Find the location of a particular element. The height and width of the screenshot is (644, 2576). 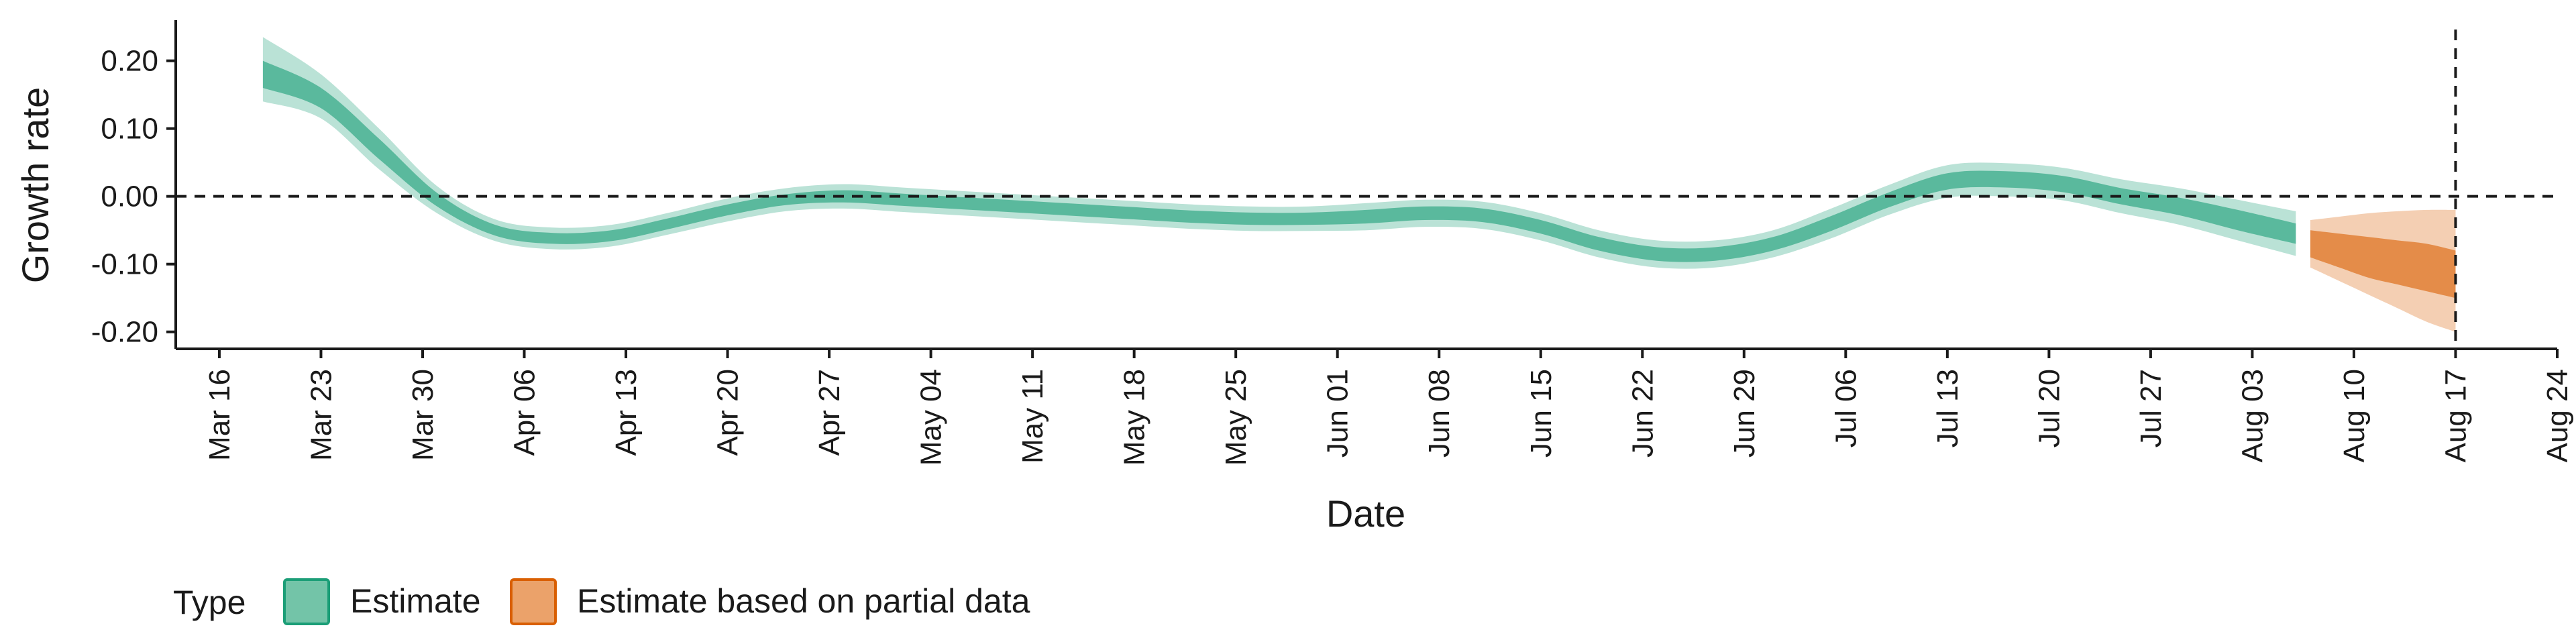

legend-title: Type is located at coordinates (209, 602).